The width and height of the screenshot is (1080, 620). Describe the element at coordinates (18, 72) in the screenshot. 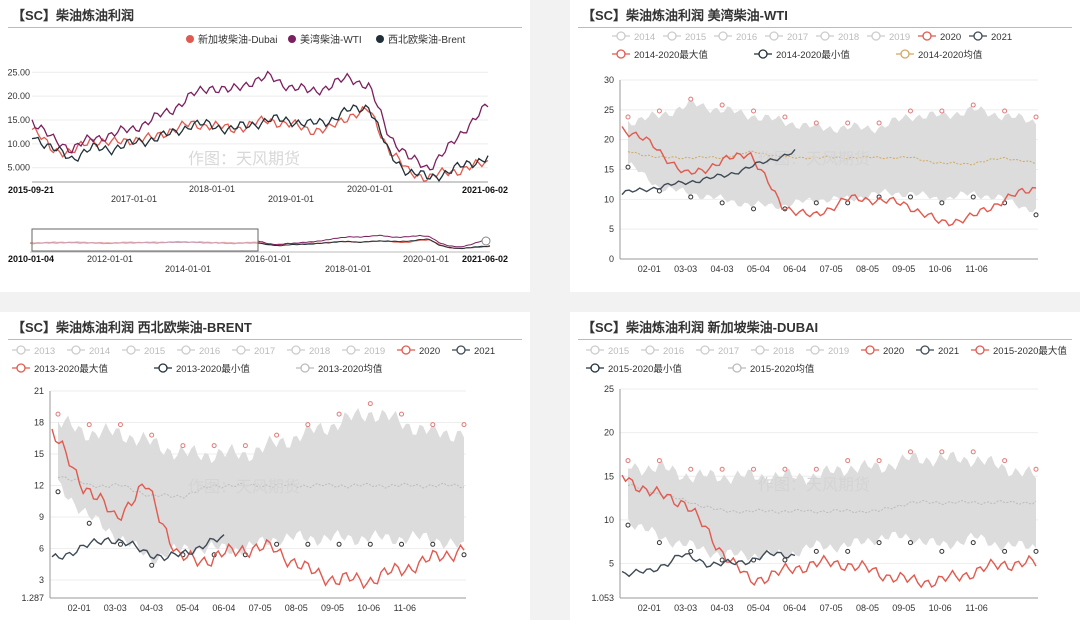

I see `y-tick-label: 25.00` at that location.